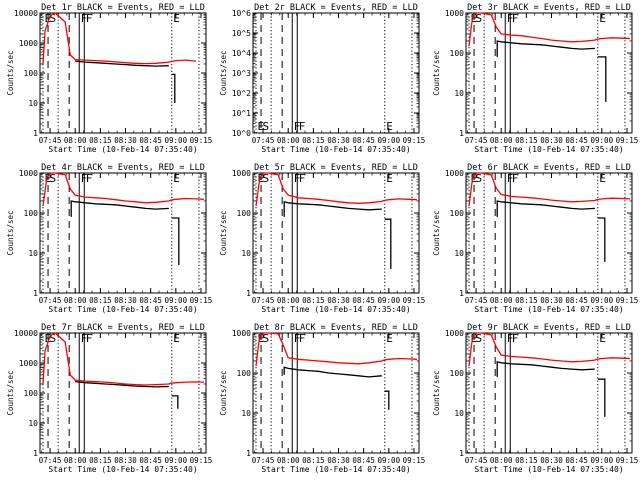 Image resolution: width=640 pixels, height=484 pixels. I want to click on y-tick-label: 10^0, so click(241, 133).